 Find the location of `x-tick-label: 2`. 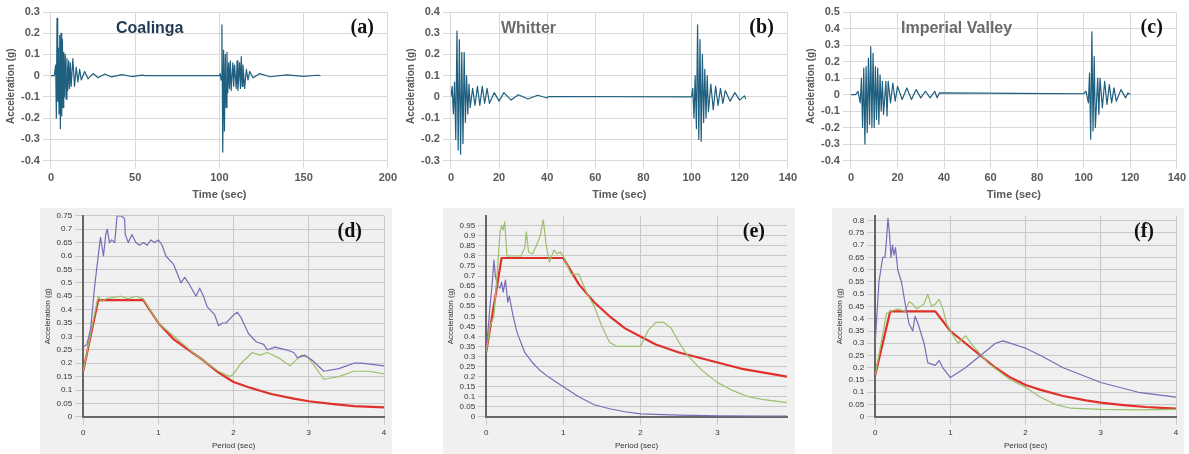

x-tick-label: 2 is located at coordinates (641, 432).